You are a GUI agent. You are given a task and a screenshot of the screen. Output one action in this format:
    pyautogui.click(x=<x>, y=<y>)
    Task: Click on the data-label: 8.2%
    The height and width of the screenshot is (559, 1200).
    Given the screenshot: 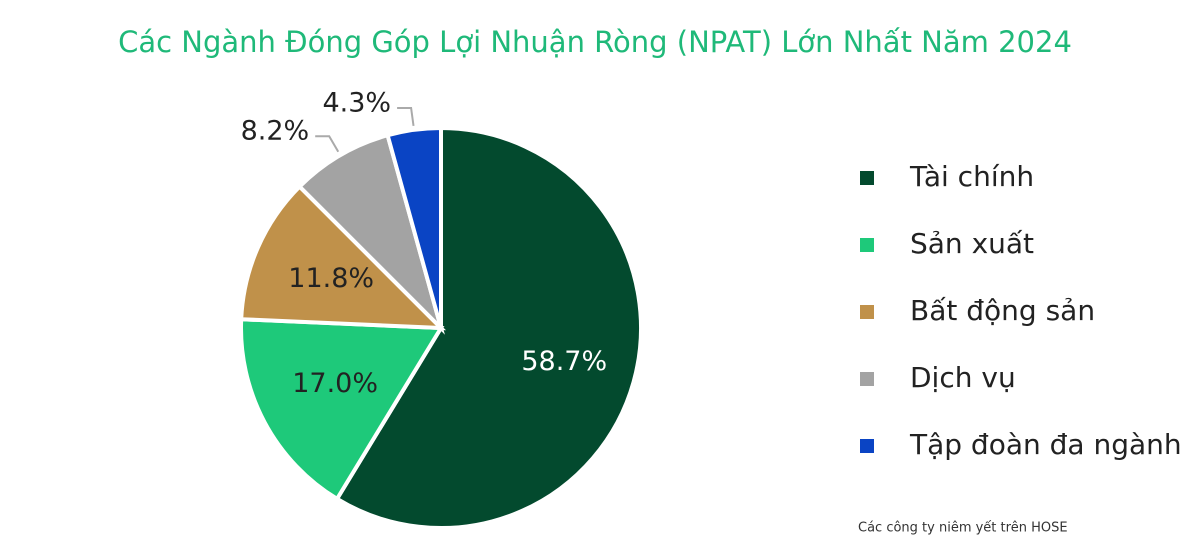 What is the action you would take?
    pyautogui.click(x=275, y=131)
    